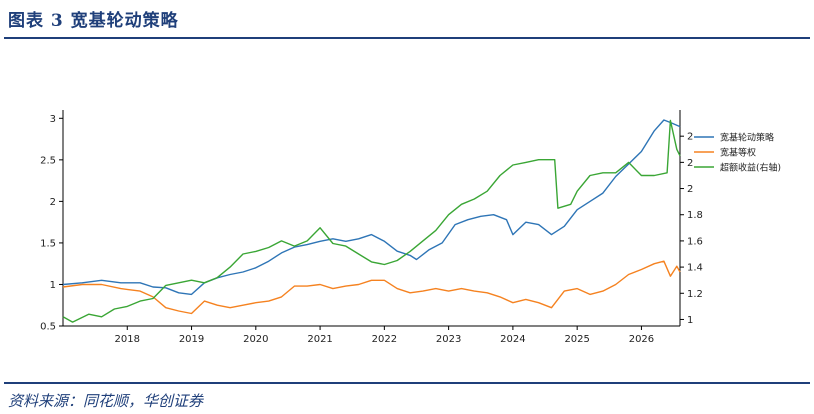 The height and width of the screenshot is (414, 814). What do you see at coordinates (53, 119) in the screenshot?
I see `y-left-tick-label: 3` at bounding box center [53, 119].